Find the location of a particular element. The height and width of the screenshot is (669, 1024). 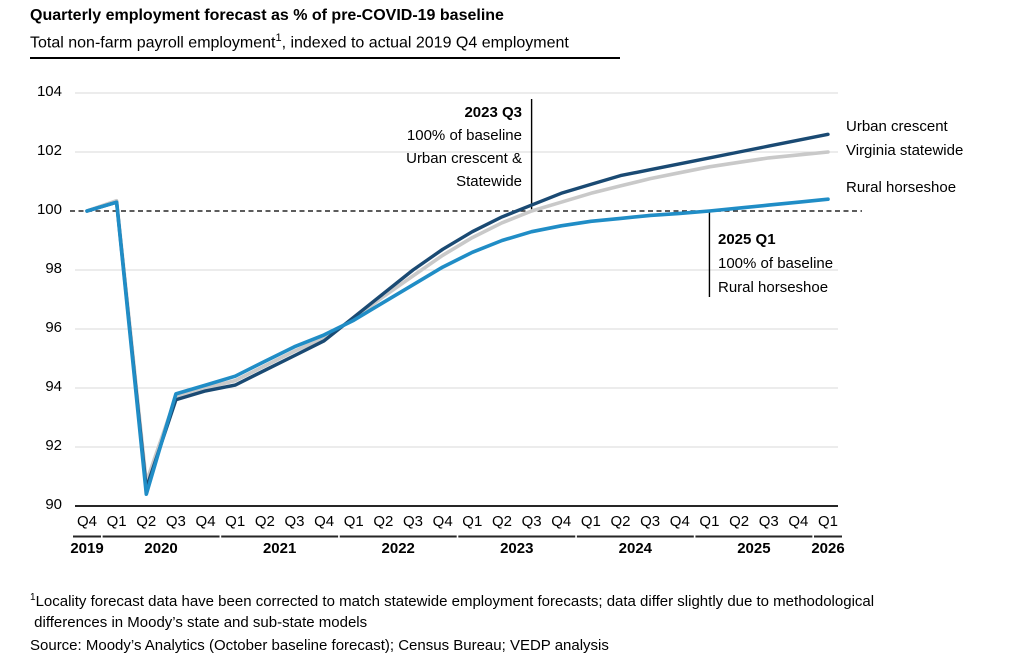

x-year-label-2024: 2024 is located at coordinates (635, 548).